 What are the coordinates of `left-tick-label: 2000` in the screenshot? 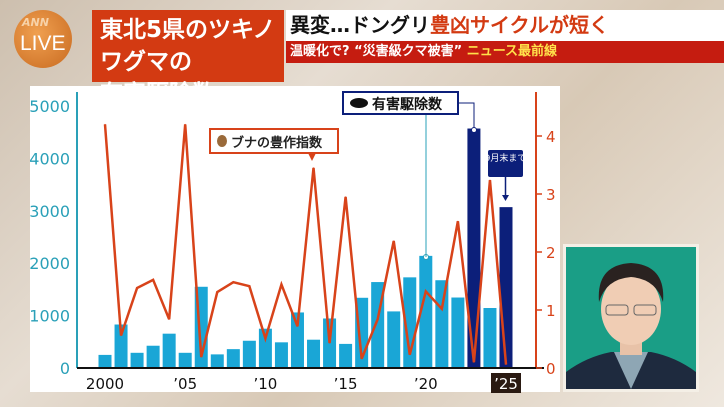 It's located at (49, 263).